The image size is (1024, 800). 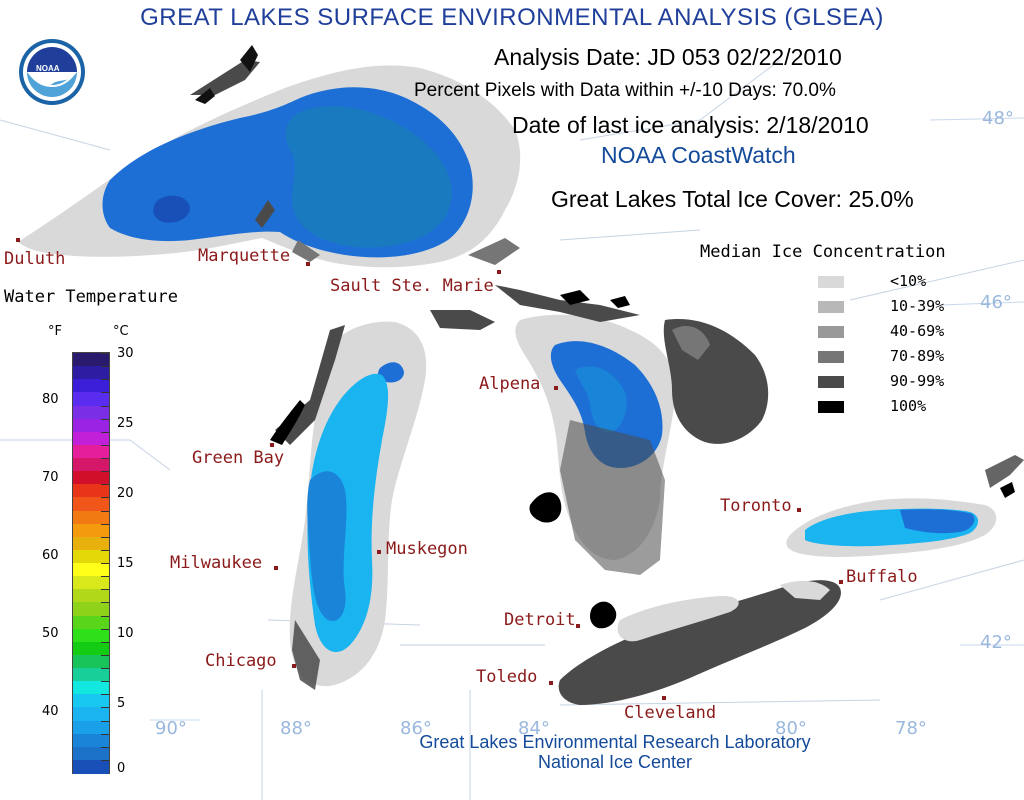 What do you see at coordinates (603, 615) in the screenshot?
I see `lake-st-clair` at bounding box center [603, 615].